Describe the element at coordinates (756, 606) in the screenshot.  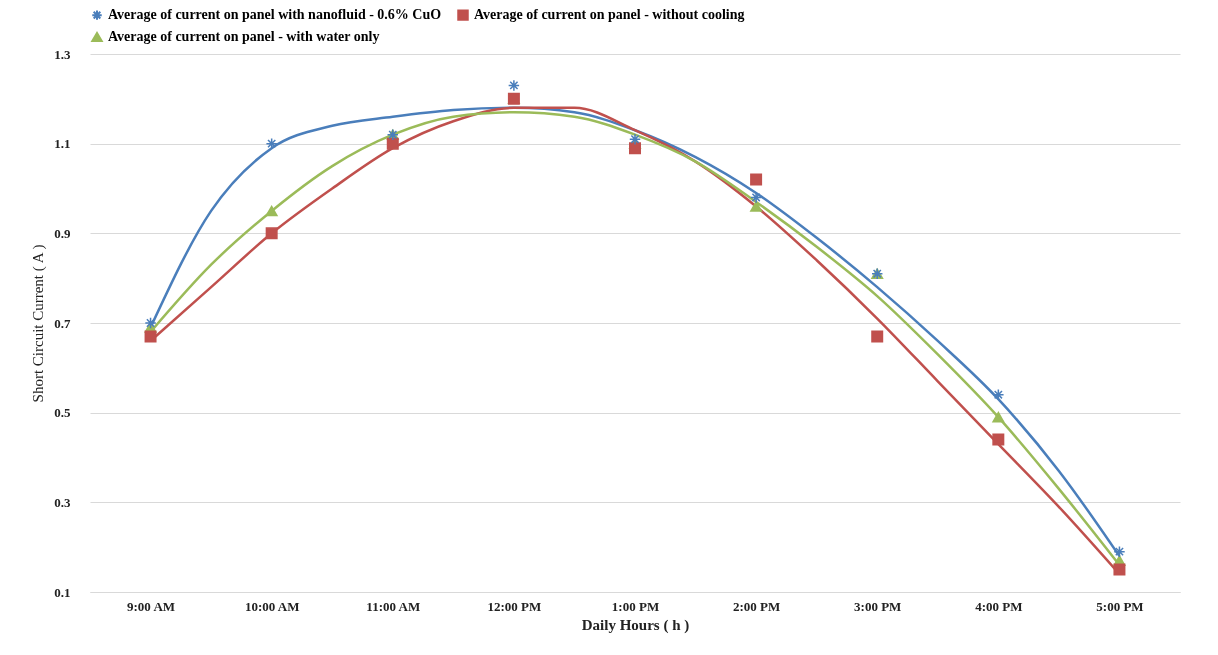
I see `x-tick-label: 2:00 PM` at that location.